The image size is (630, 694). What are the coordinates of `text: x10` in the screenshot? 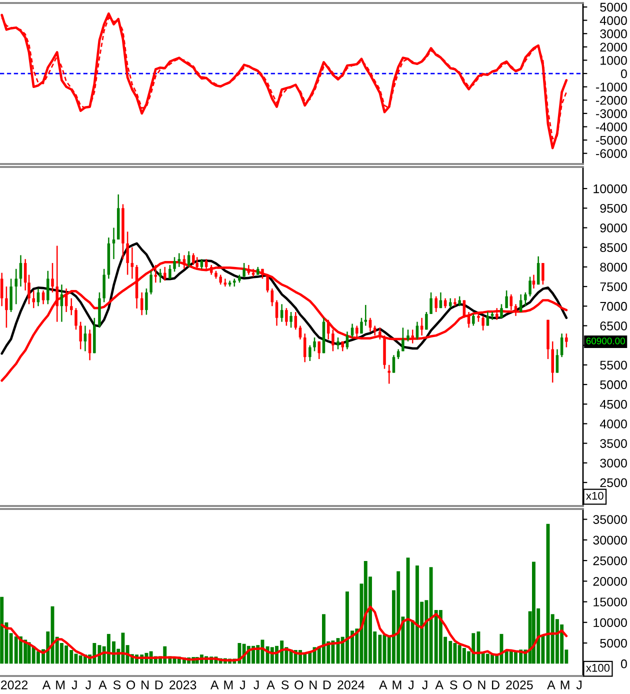 It's located at (595, 496).